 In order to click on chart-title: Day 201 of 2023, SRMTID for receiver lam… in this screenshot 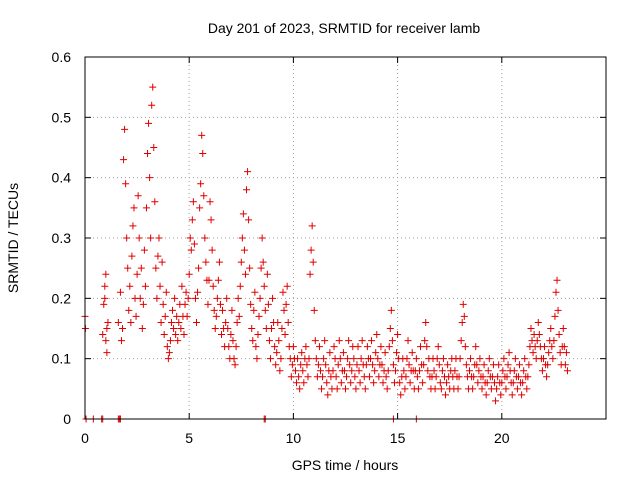, I will do `click(344, 28)`.